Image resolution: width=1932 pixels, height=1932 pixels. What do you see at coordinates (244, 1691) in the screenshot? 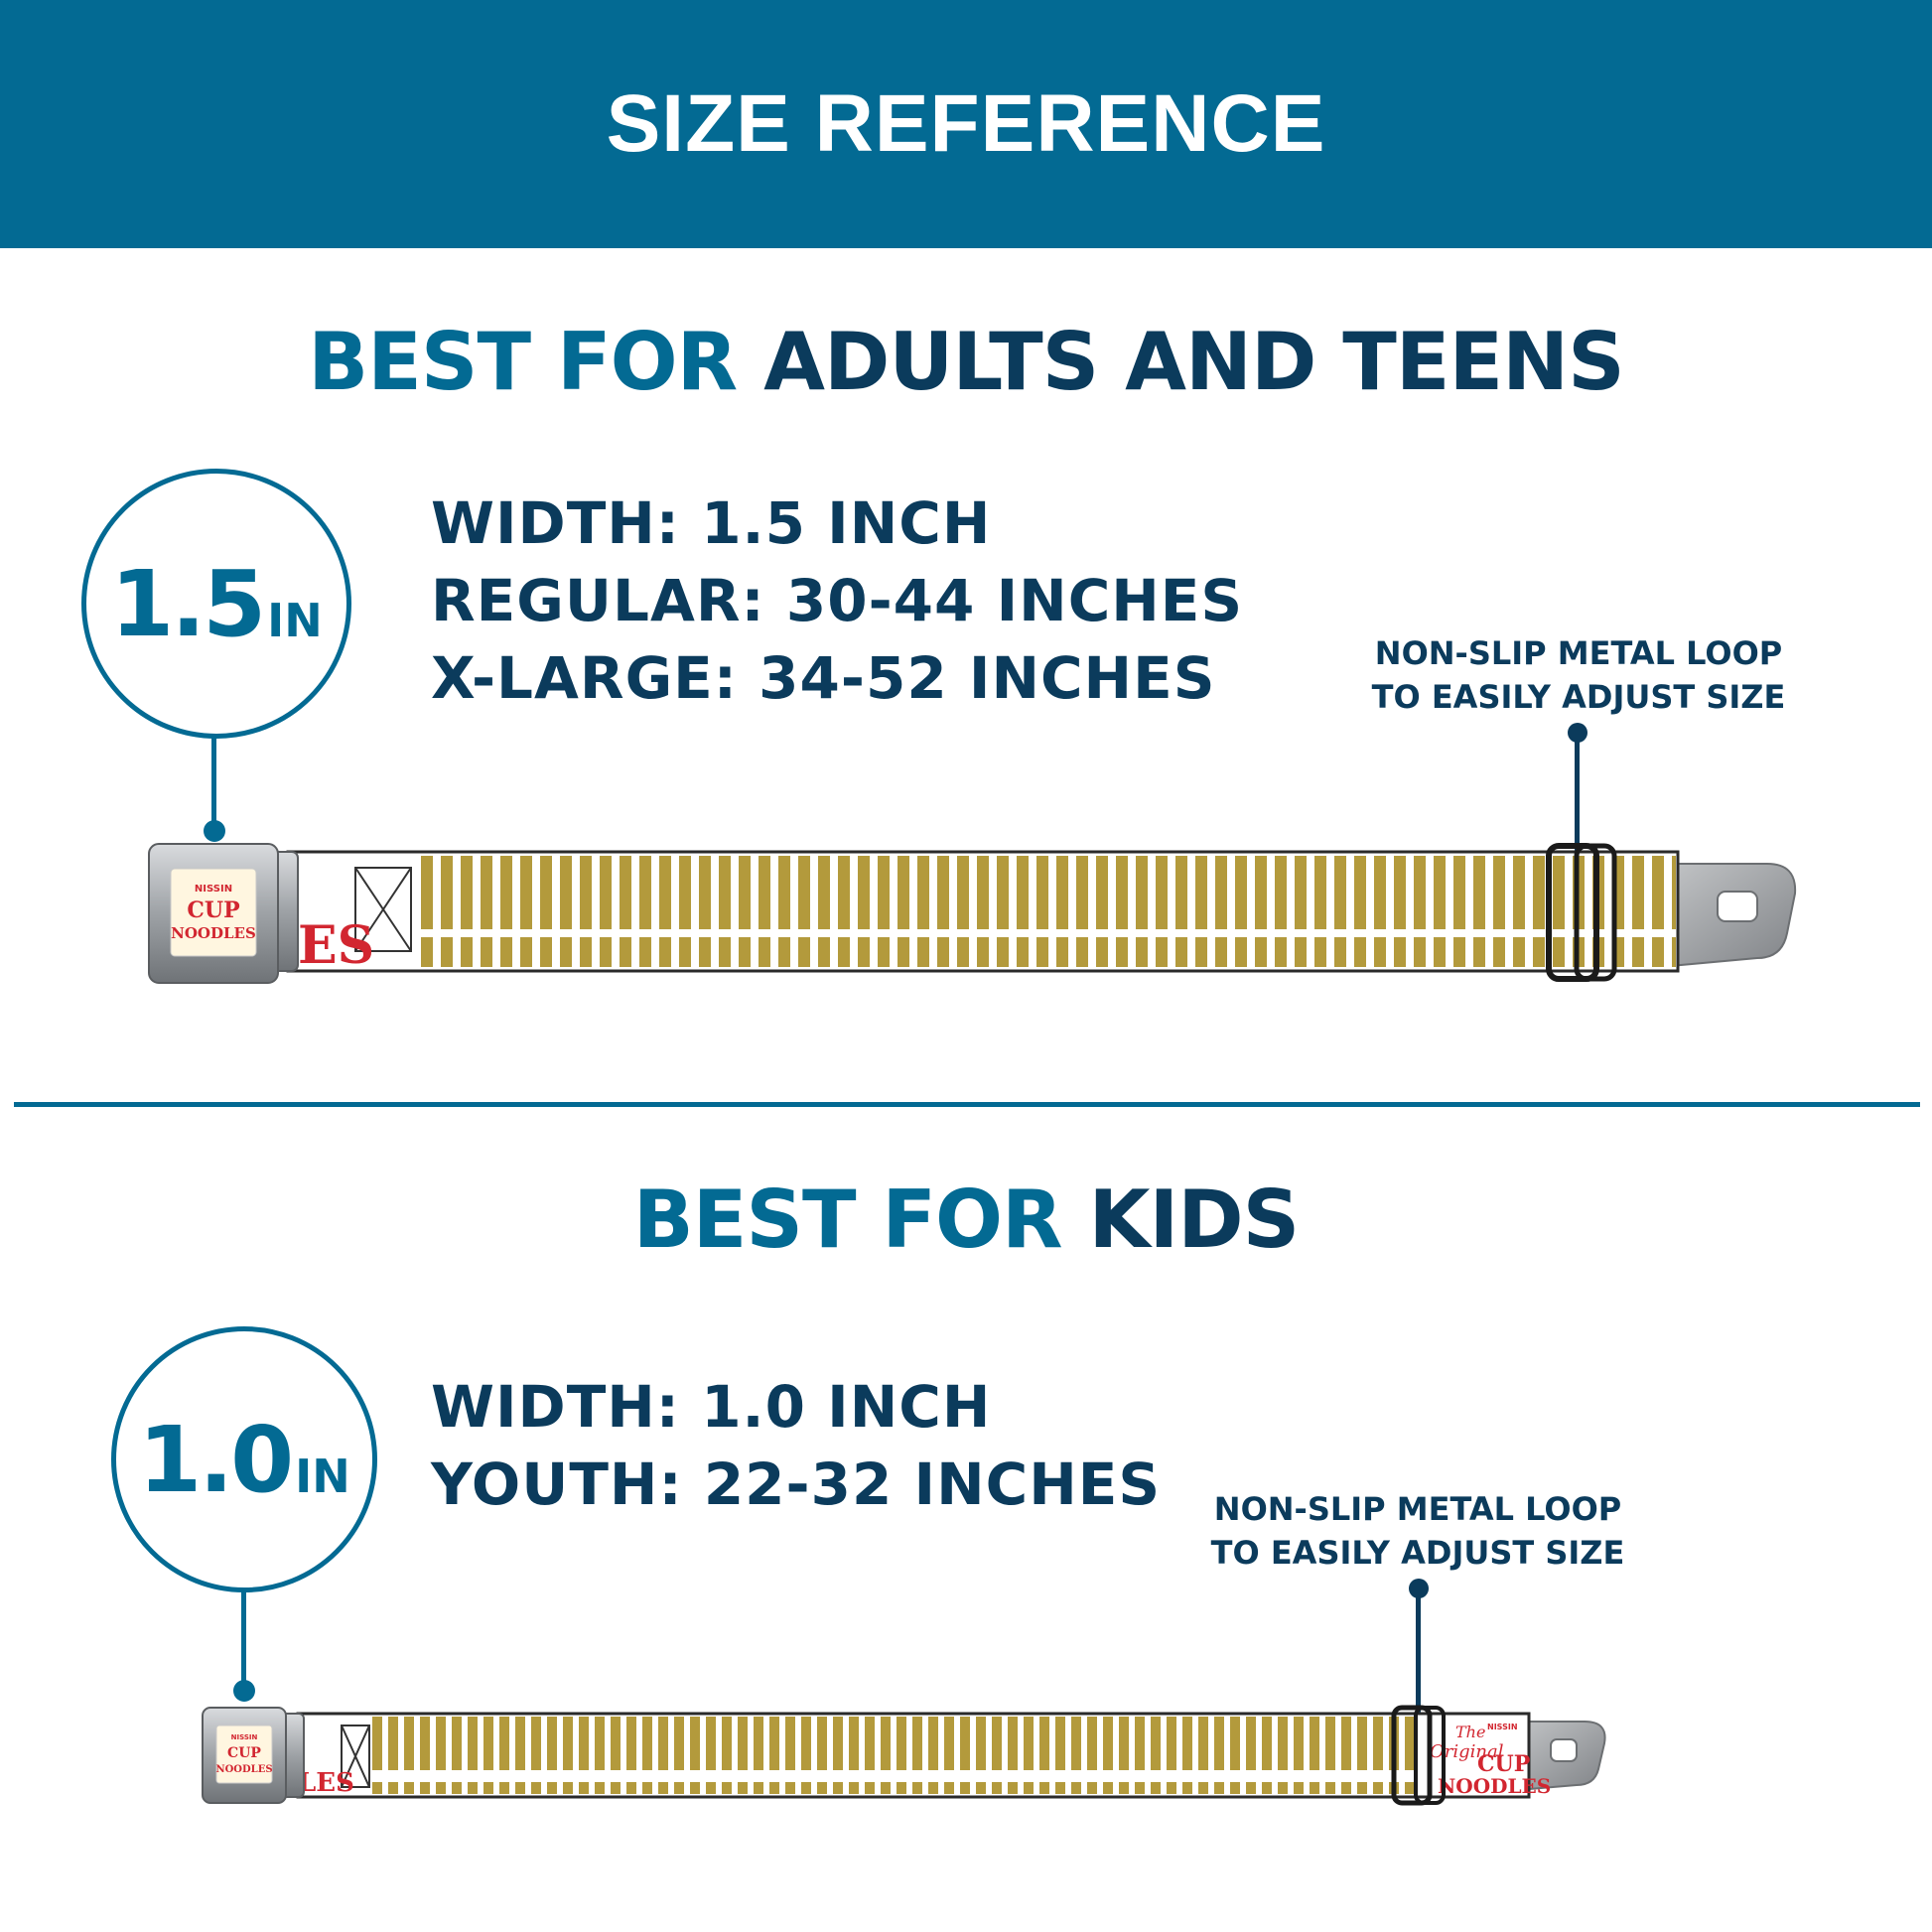
I see `kids-badge-dot` at bounding box center [244, 1691].